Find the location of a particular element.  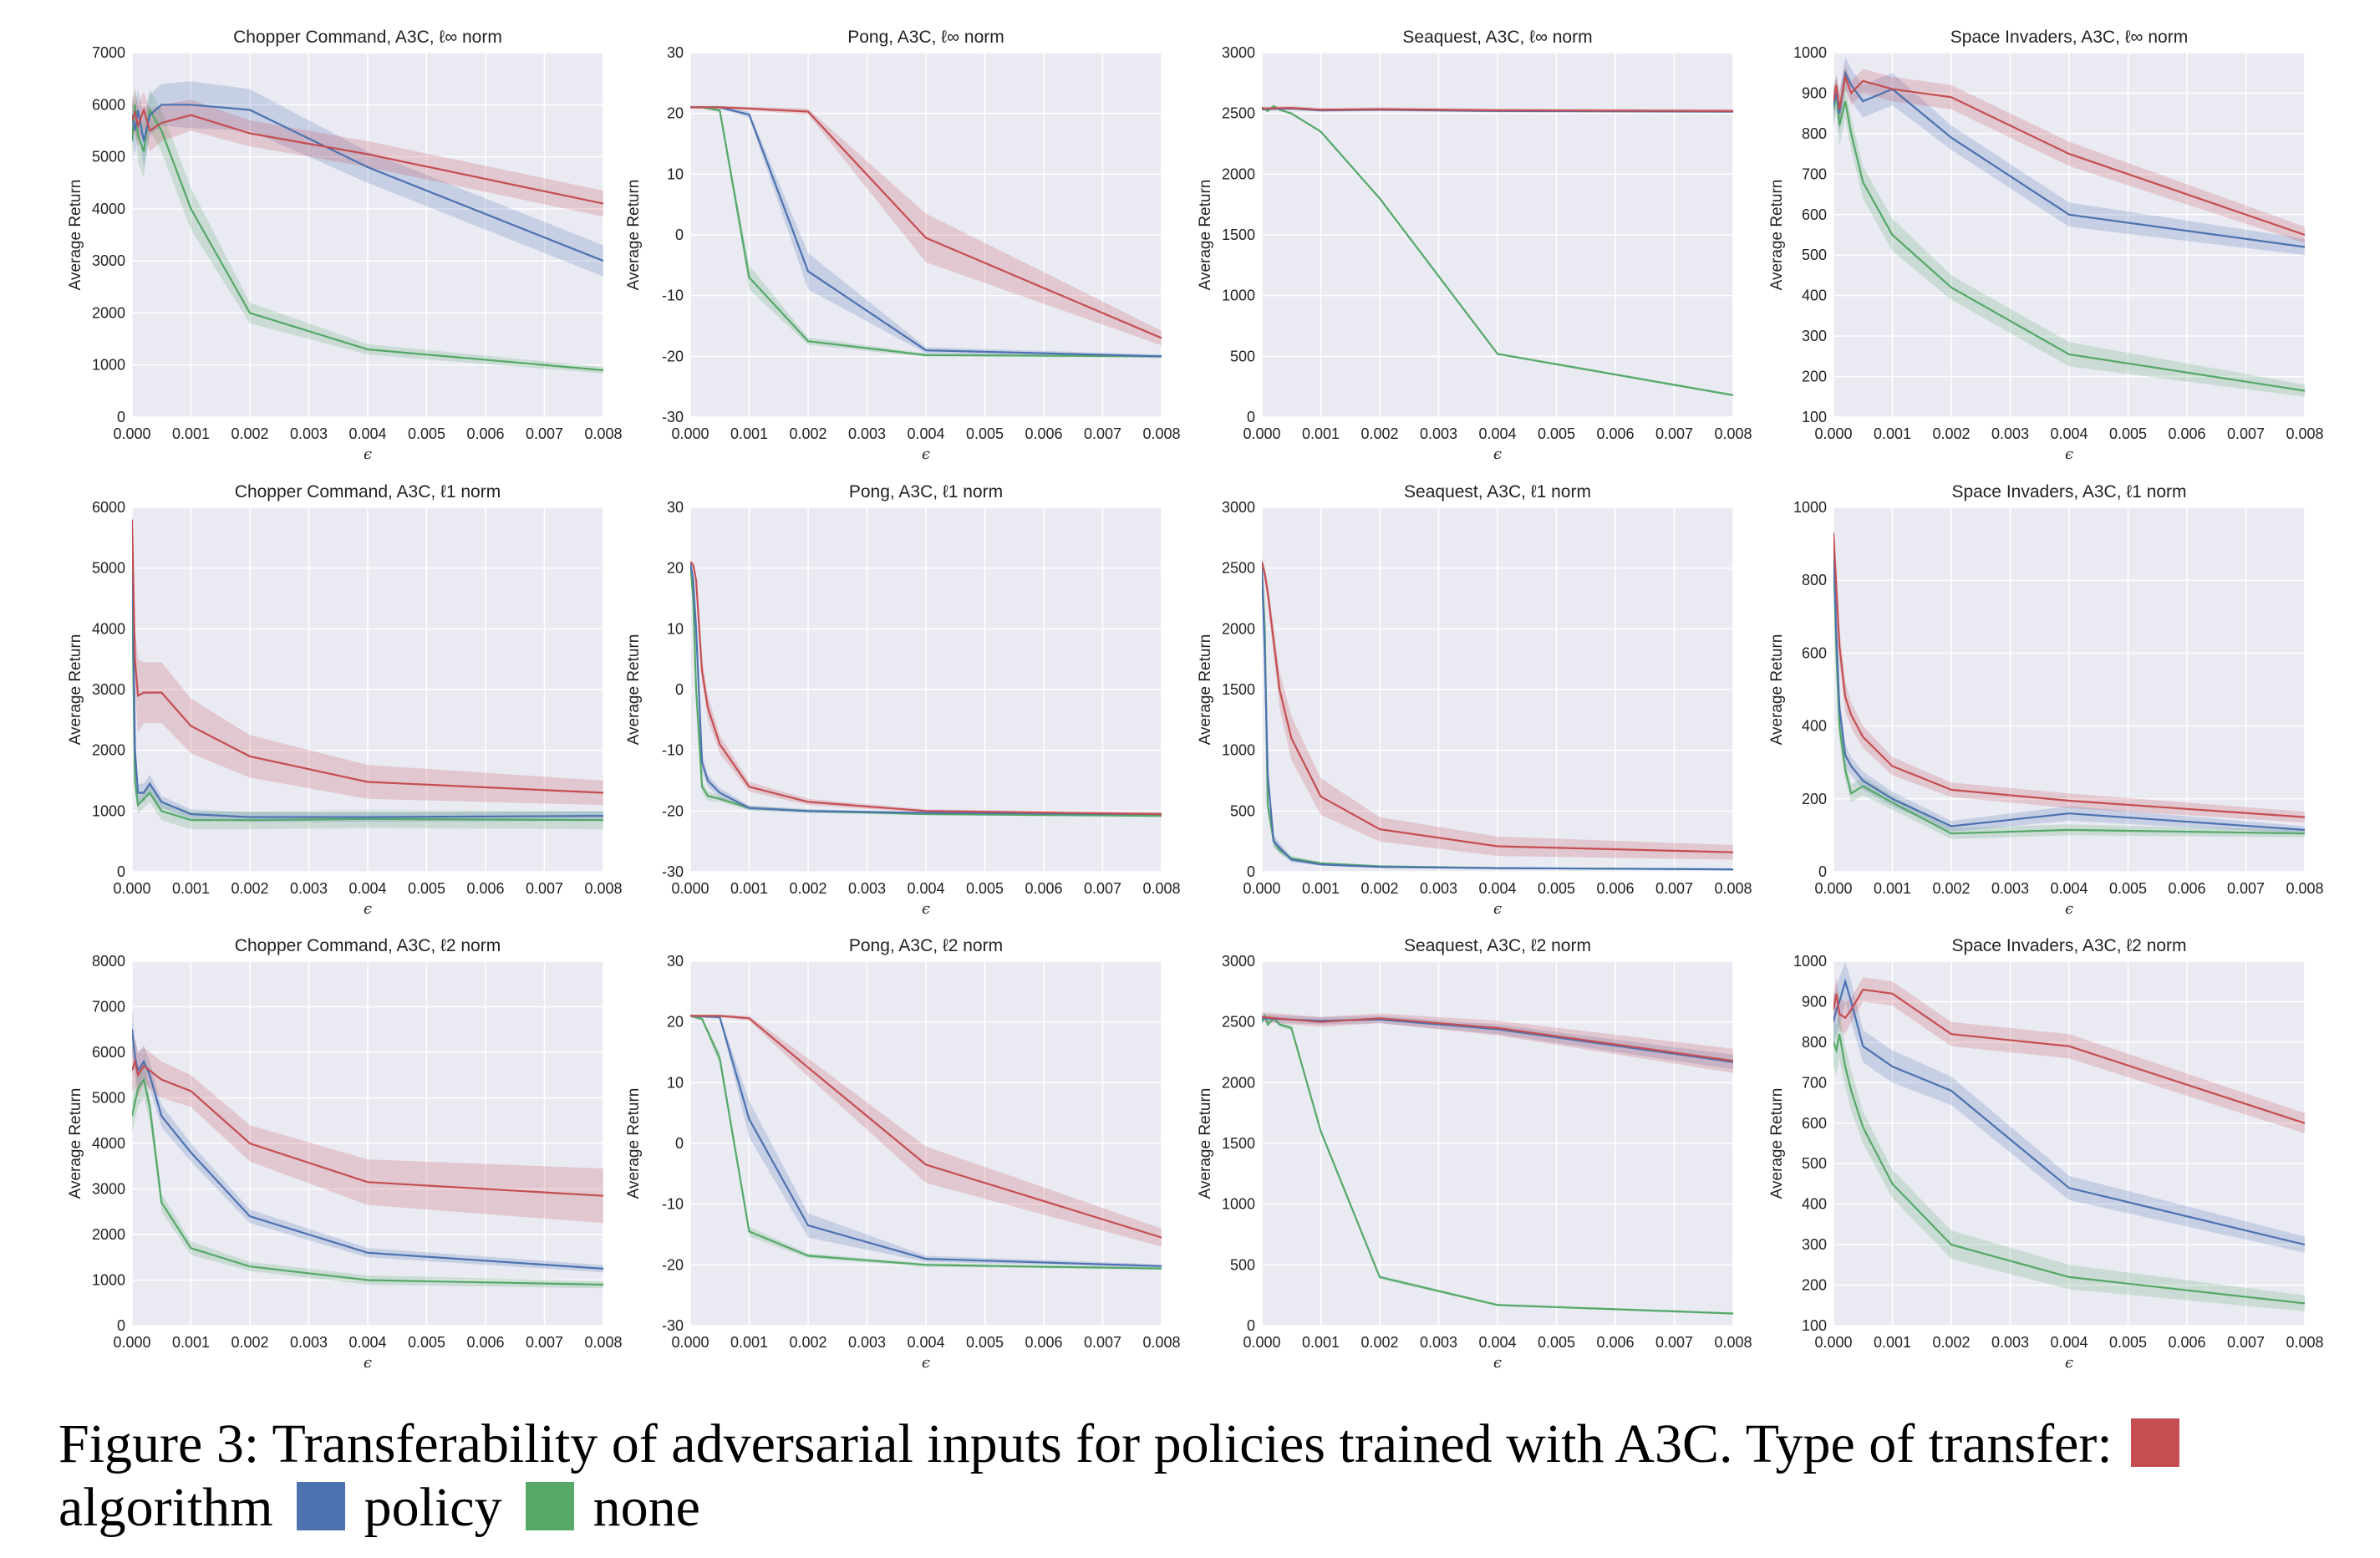

y-tick-label: 300 is located at coordinates (1815, 336).